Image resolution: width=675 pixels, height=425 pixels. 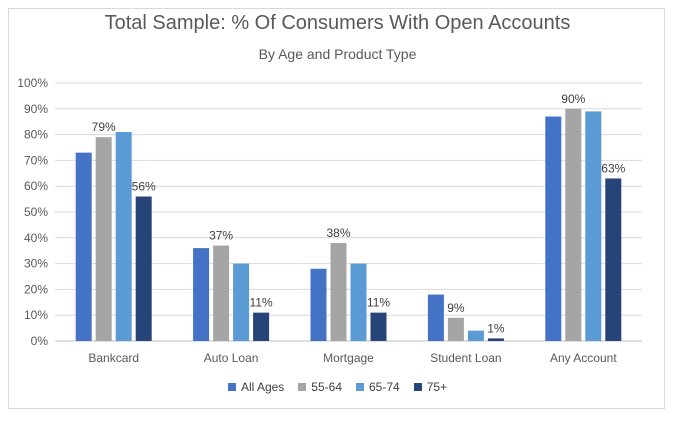 I want to click on chart-subtitle: By Age and Product Type, so click(x=337, y=54).